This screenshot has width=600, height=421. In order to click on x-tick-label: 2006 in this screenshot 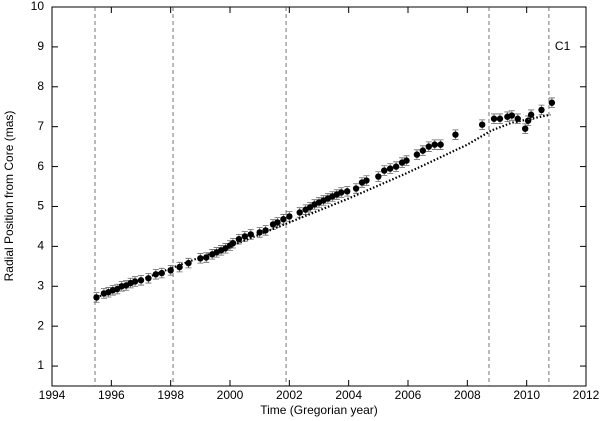, I will do `click(408, 395)`.